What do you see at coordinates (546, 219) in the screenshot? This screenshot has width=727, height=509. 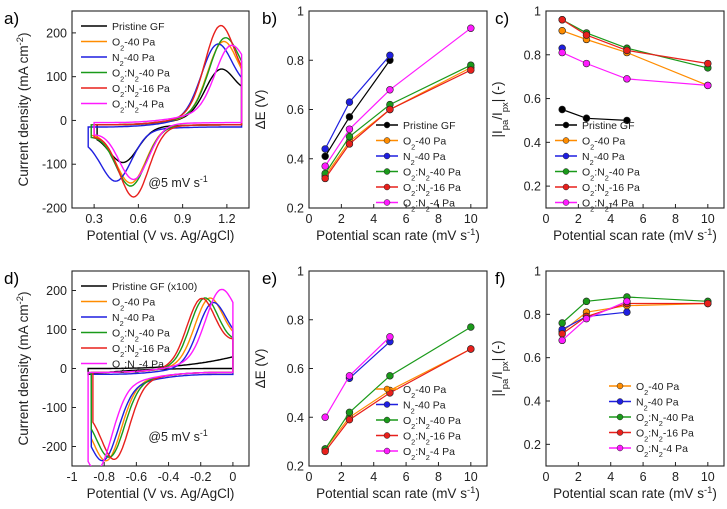 I see `x-tick-label: 0` at bounding box center [546, 219].